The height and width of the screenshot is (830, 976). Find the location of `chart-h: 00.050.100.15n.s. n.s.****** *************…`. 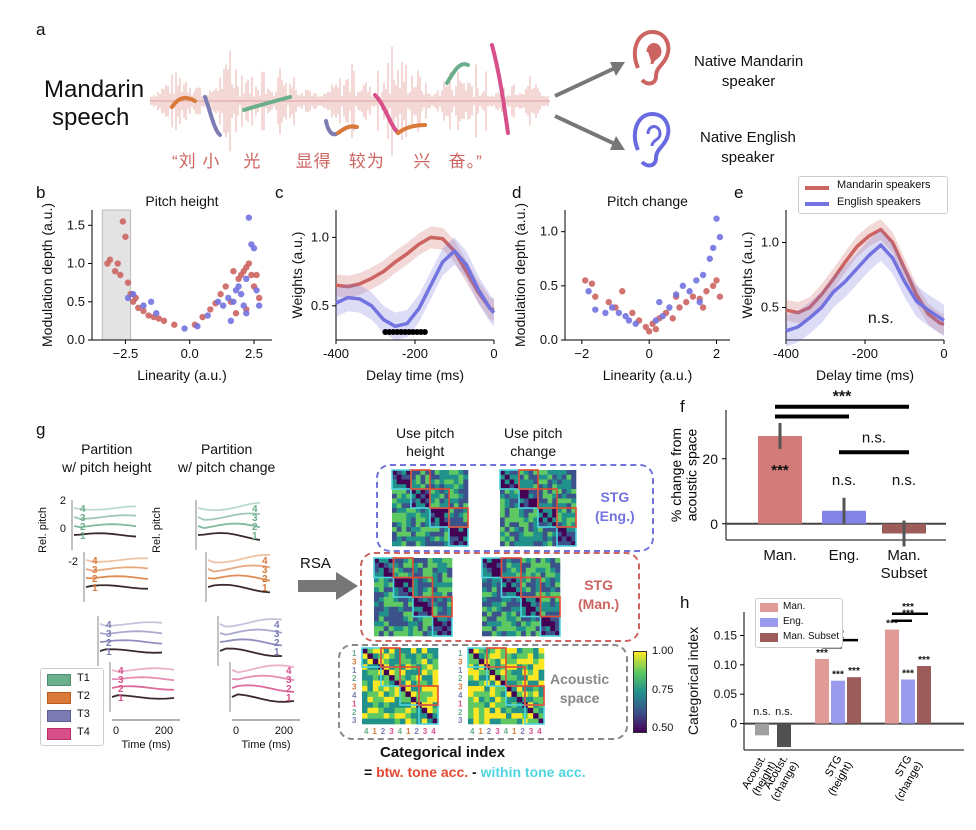

chart-h: 00.050.100.15n.s. n.s.****** *************… is located at coordinates (824, 702).